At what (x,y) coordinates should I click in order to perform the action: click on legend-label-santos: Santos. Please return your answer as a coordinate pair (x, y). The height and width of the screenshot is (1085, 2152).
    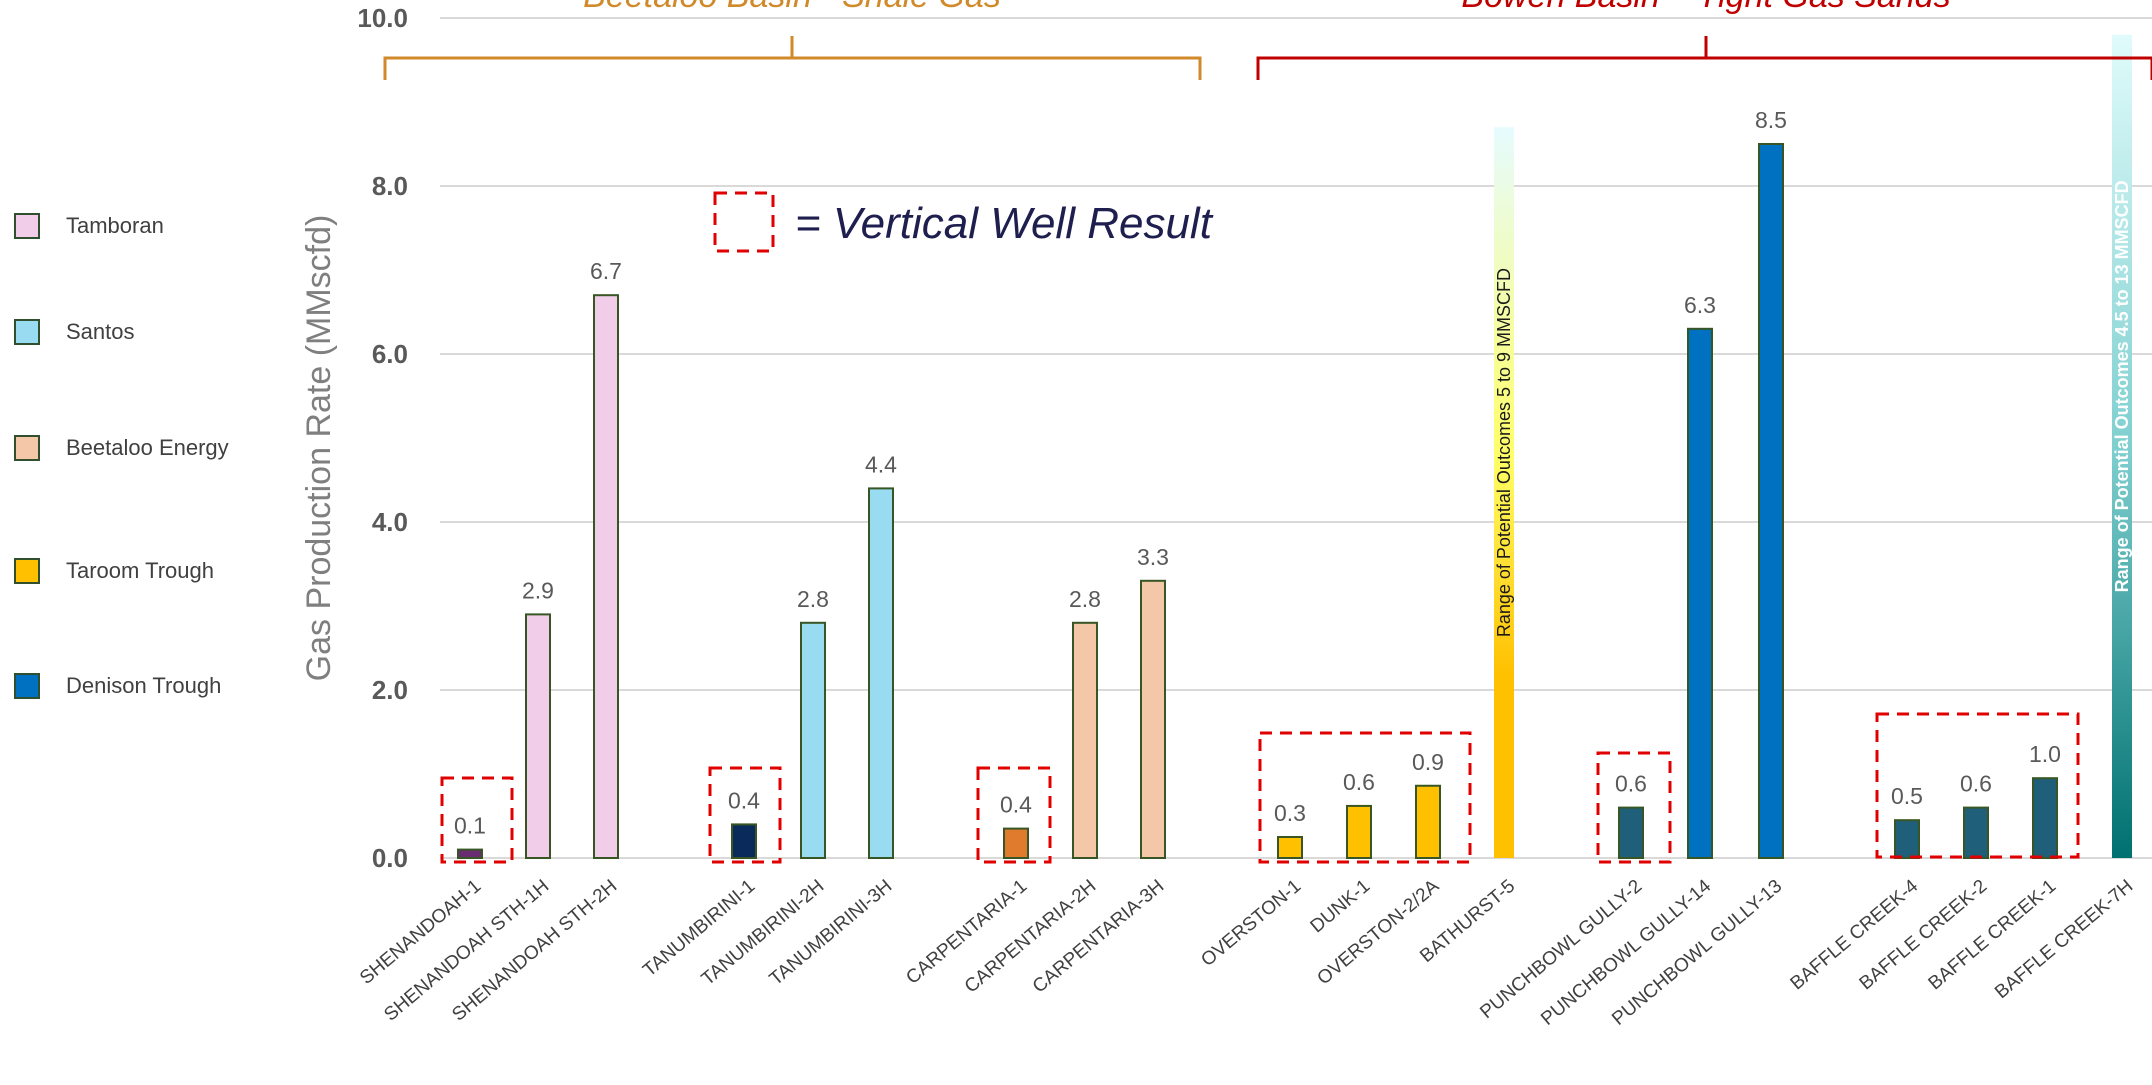
    Looking at the image, I should click on (100, 331).